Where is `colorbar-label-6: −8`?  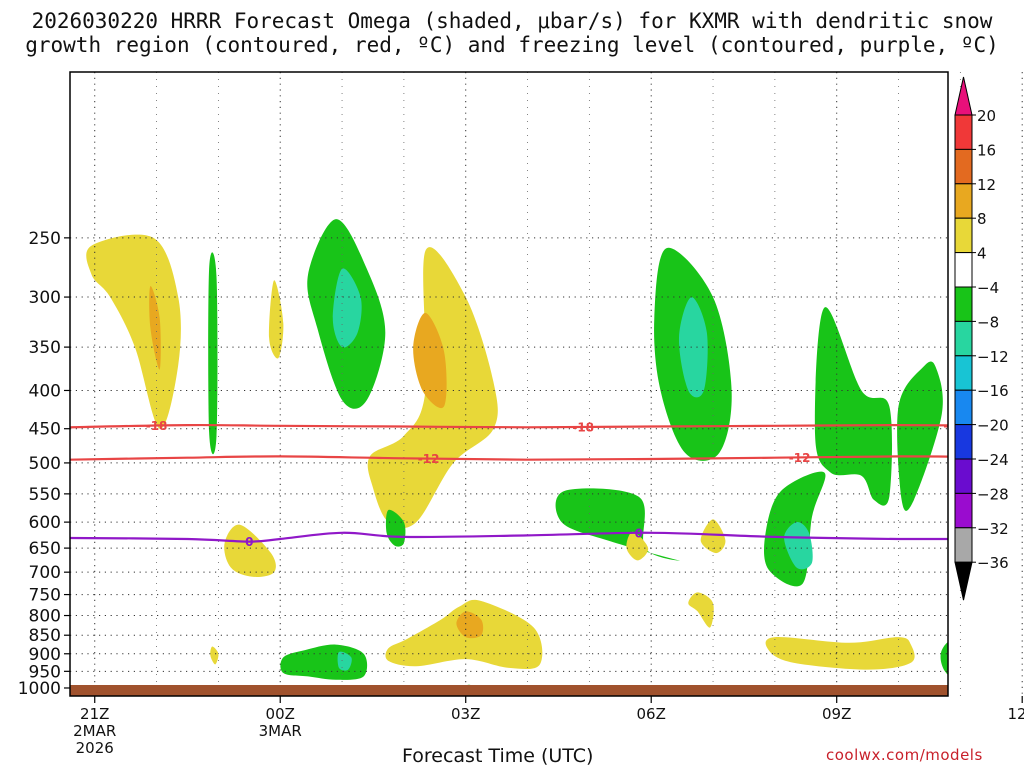
colorbar-label-6: −8 is located at coordinates (988, 322).